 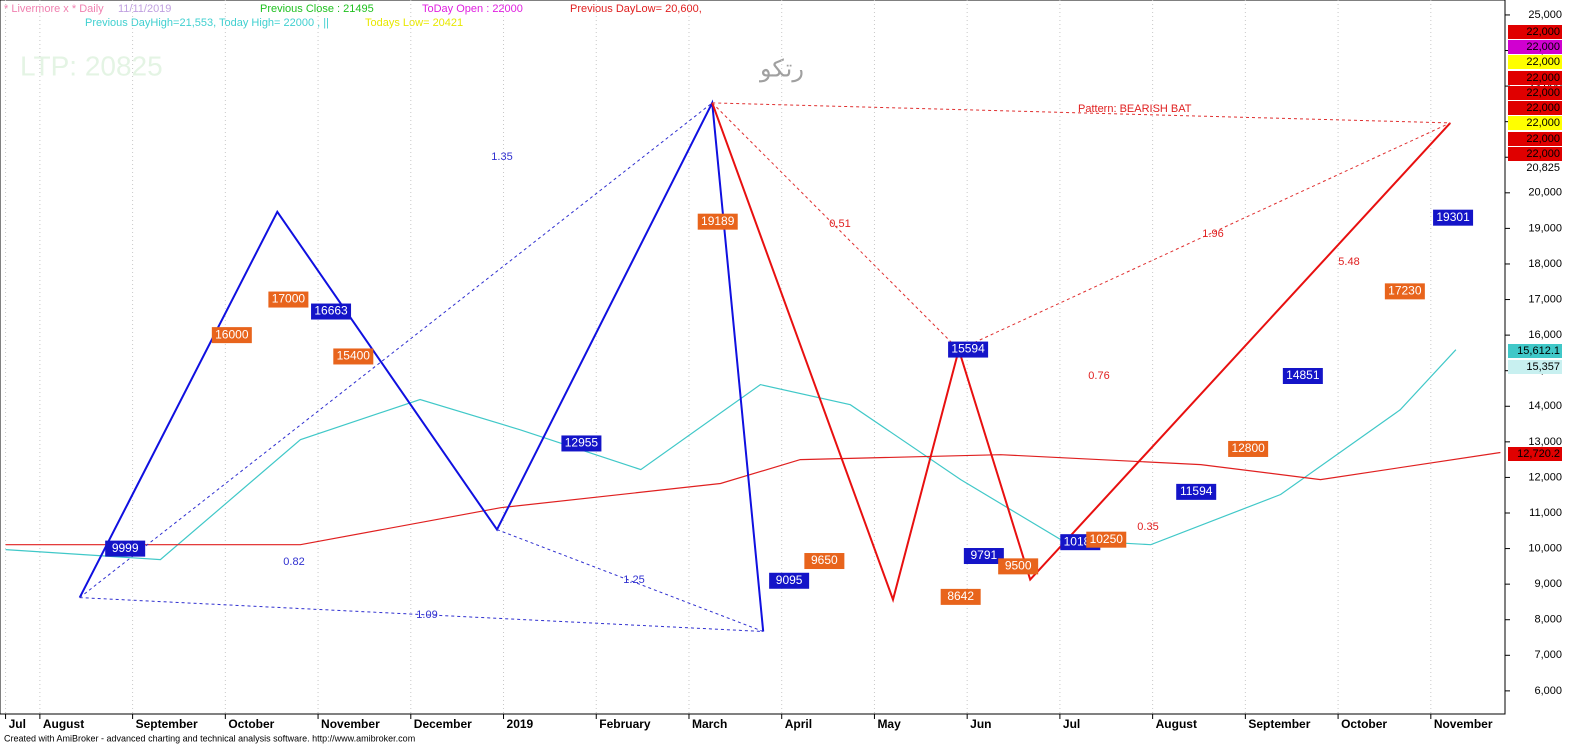 What do you see at coordinates (1545, 513) in the screenshot?
I see `y-tick-label: 11,000` at bounding box center [1545, 513].